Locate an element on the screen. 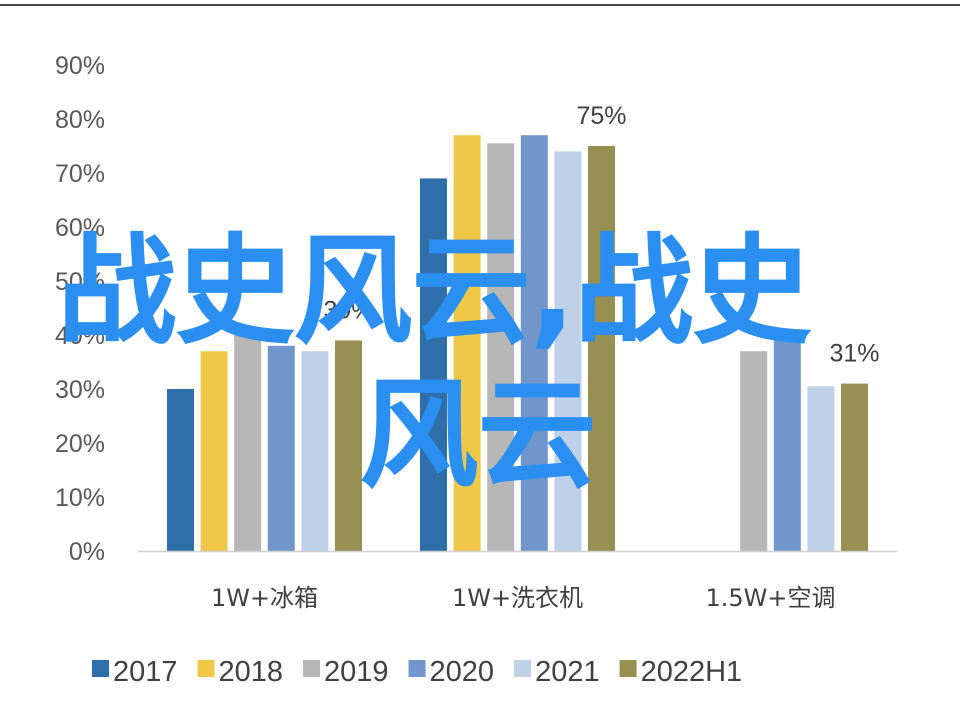 Image resolution: width=976 pixels, height=707 pixels. data-label: 31% is located at coordinates (854, 354).